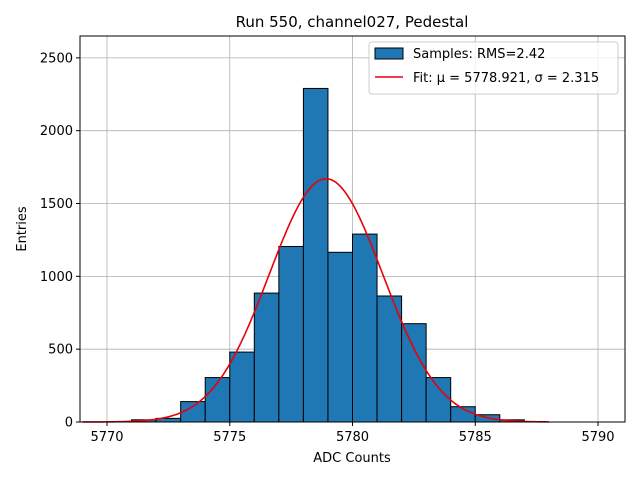 Image resolution: width=640 pixels, height=480 pixels. What do you see at coordinates (597, 437) in the screenshot?
I see `x-tick-label-4: 5790` at bounding box center [597, 437].